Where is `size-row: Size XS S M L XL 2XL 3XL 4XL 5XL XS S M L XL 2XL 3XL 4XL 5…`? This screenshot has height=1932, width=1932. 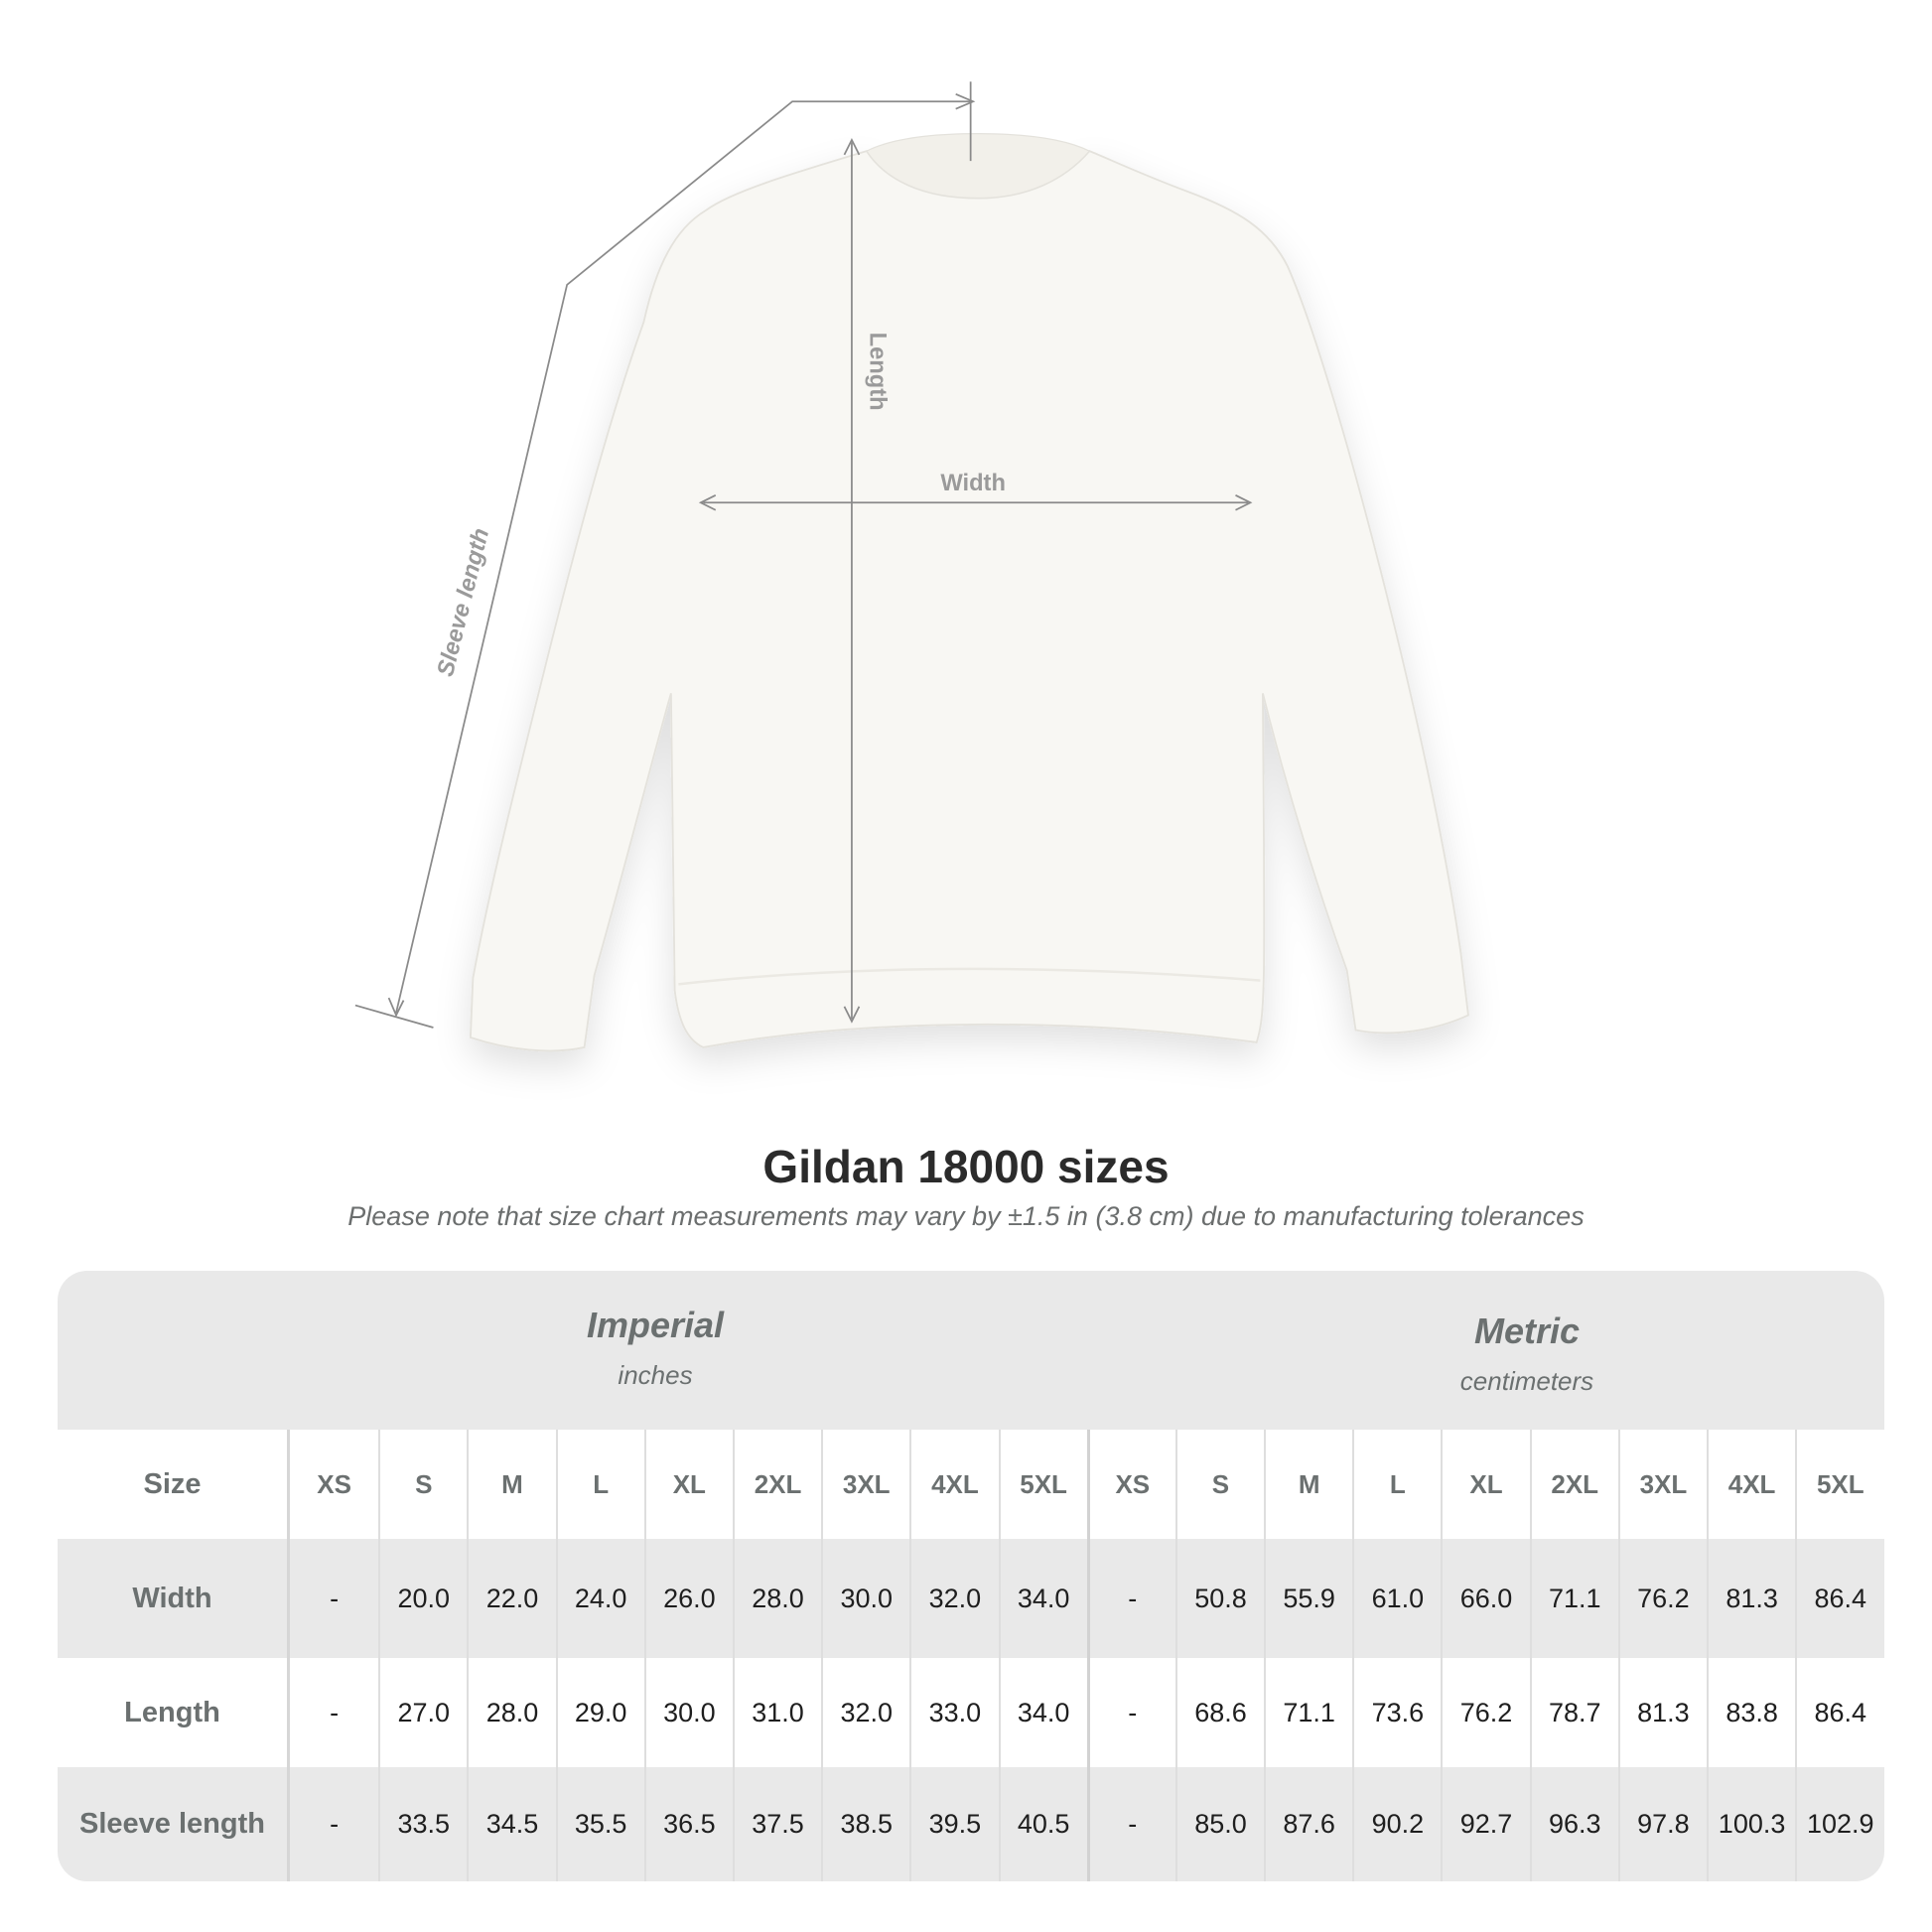 size-row: Size XS S M L XL 2XL 3XL 4XL 5XL XS S M L XL 2XL 3XL 4XL 5… is located at coordinates (971, 1485).